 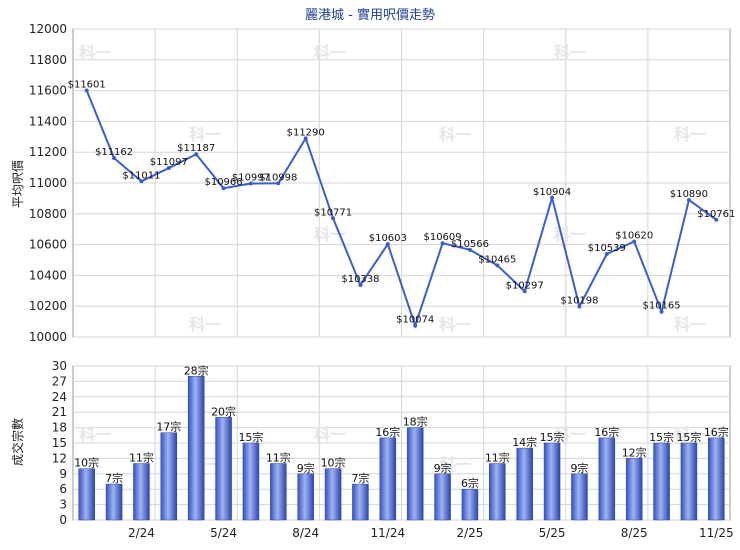 I want to click on line-data-label: $10603, so click(x=388, y=238).